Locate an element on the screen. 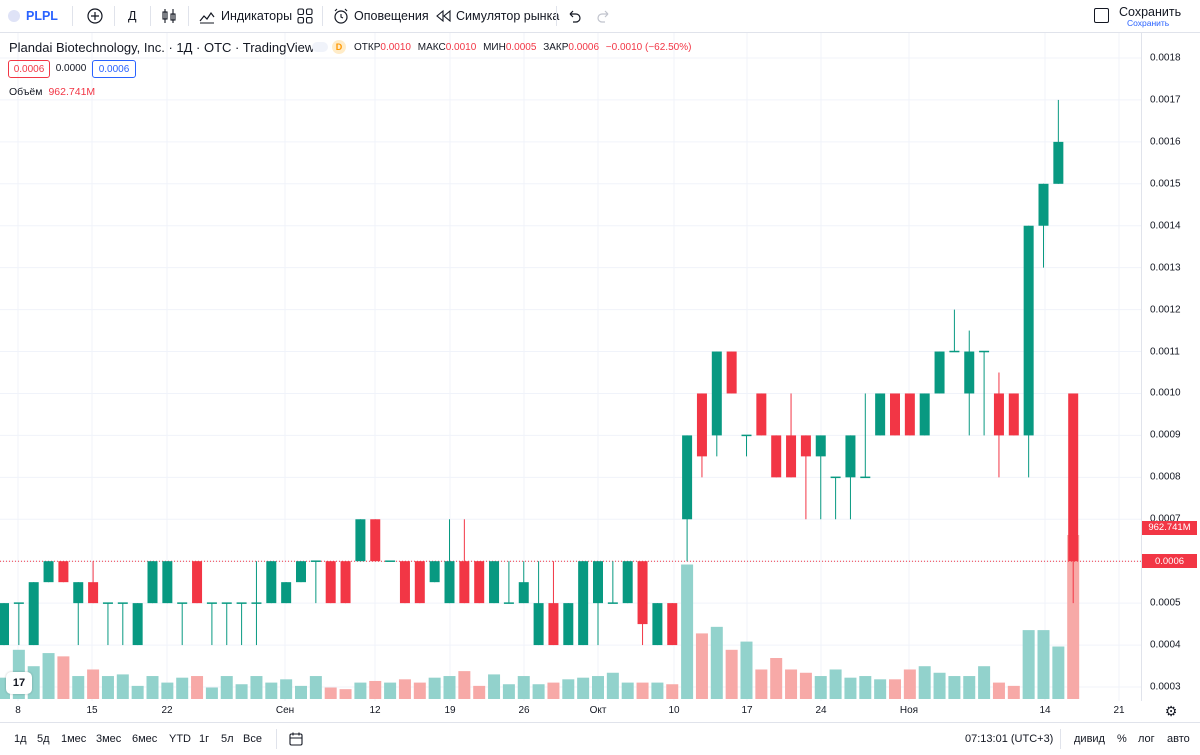  time-axis-label: 10 is located at coordinates (674, 710).